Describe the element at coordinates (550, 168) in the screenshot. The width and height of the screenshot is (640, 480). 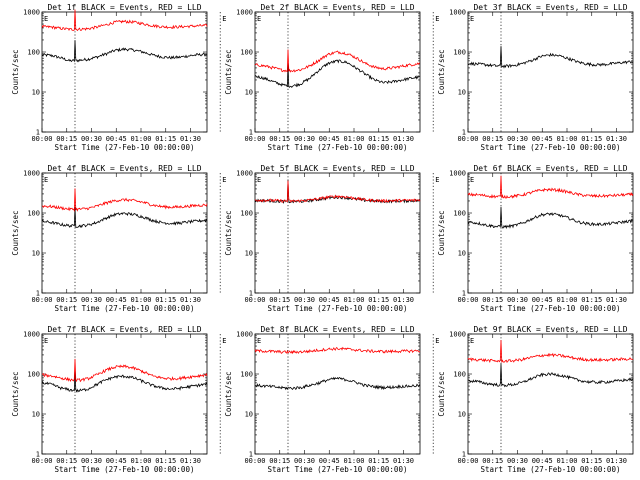
I see `panel-title: Det 6f BLACK = Events, RED = LLD` at that location.